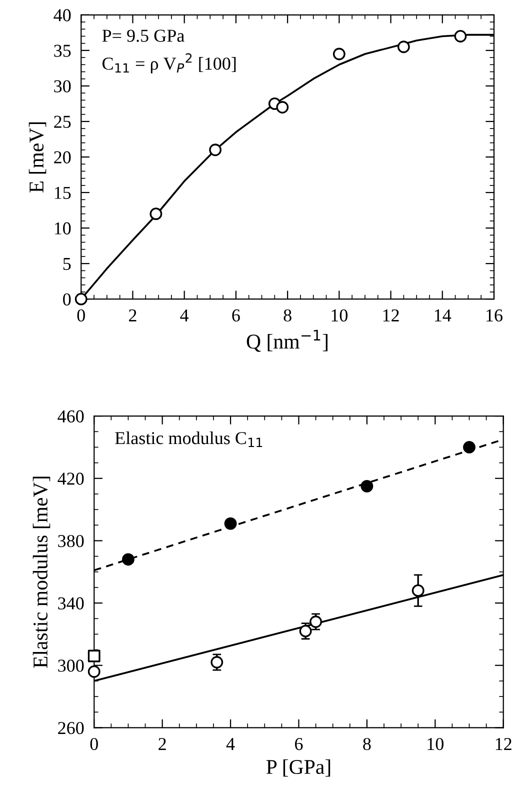  I want to click on y-tick-label: 5, so click(67, 264).